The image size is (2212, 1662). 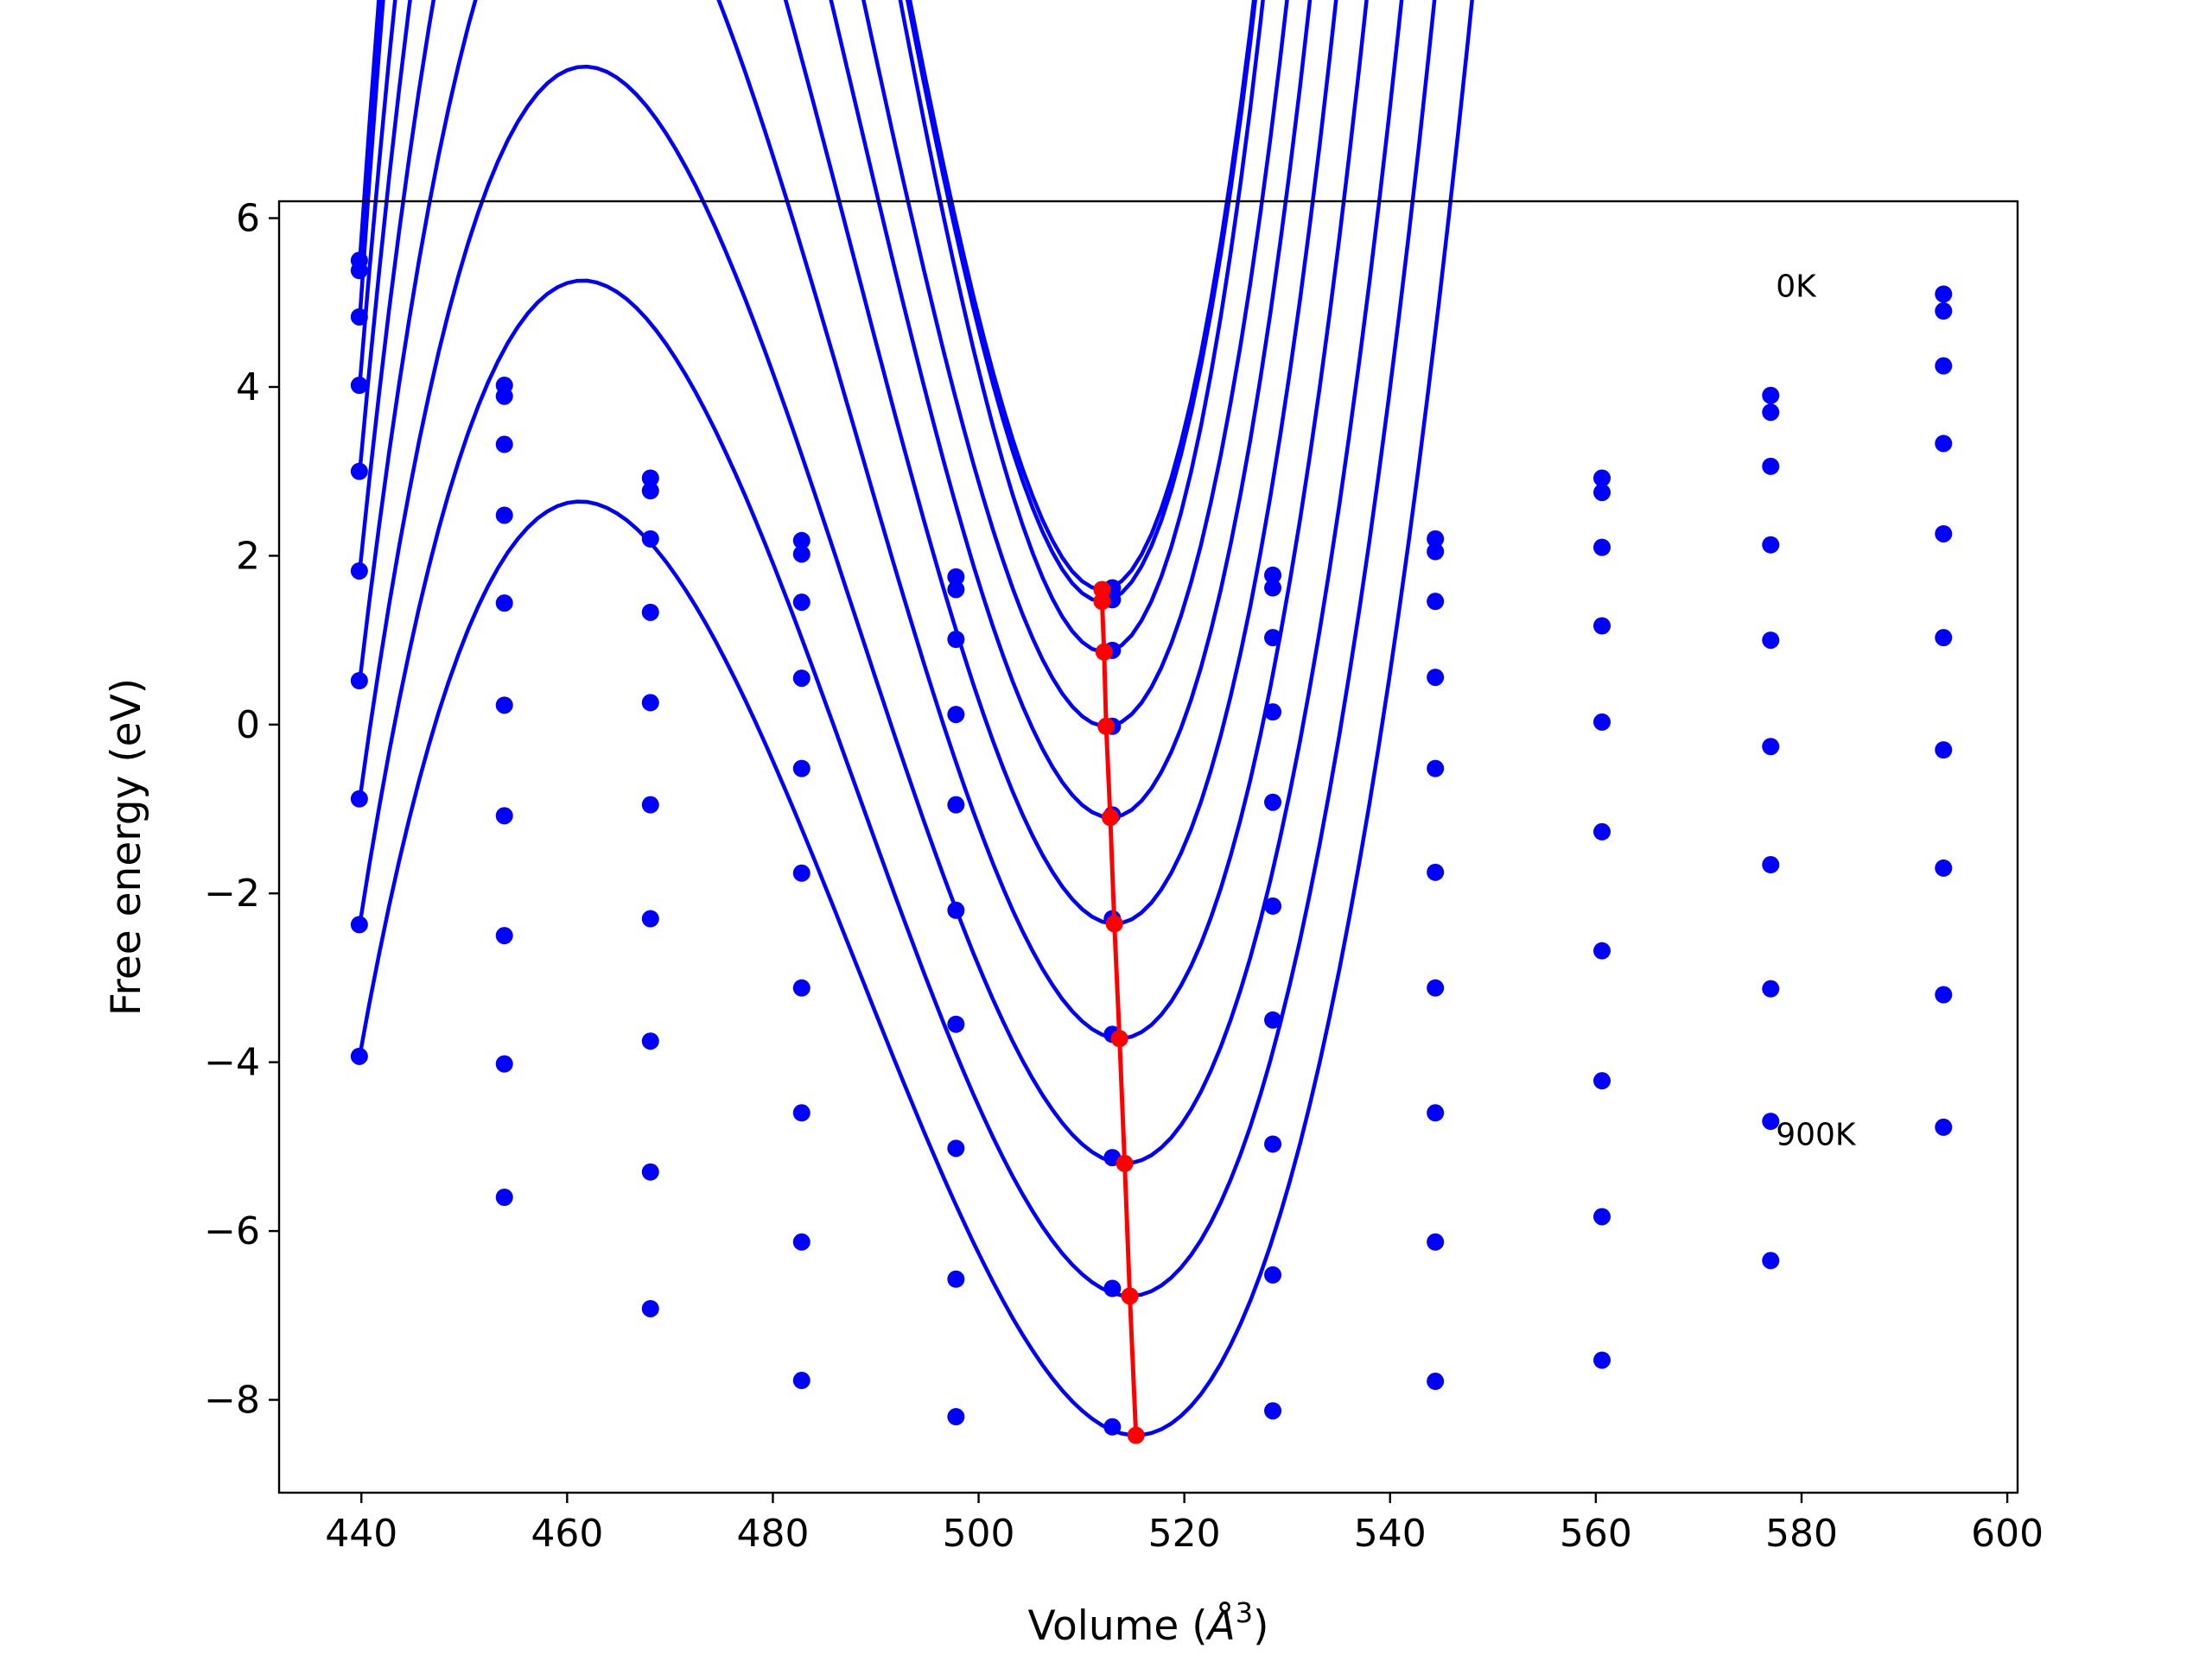 I want to click on y-tick-label: −8, so click(x=232, y=1401).